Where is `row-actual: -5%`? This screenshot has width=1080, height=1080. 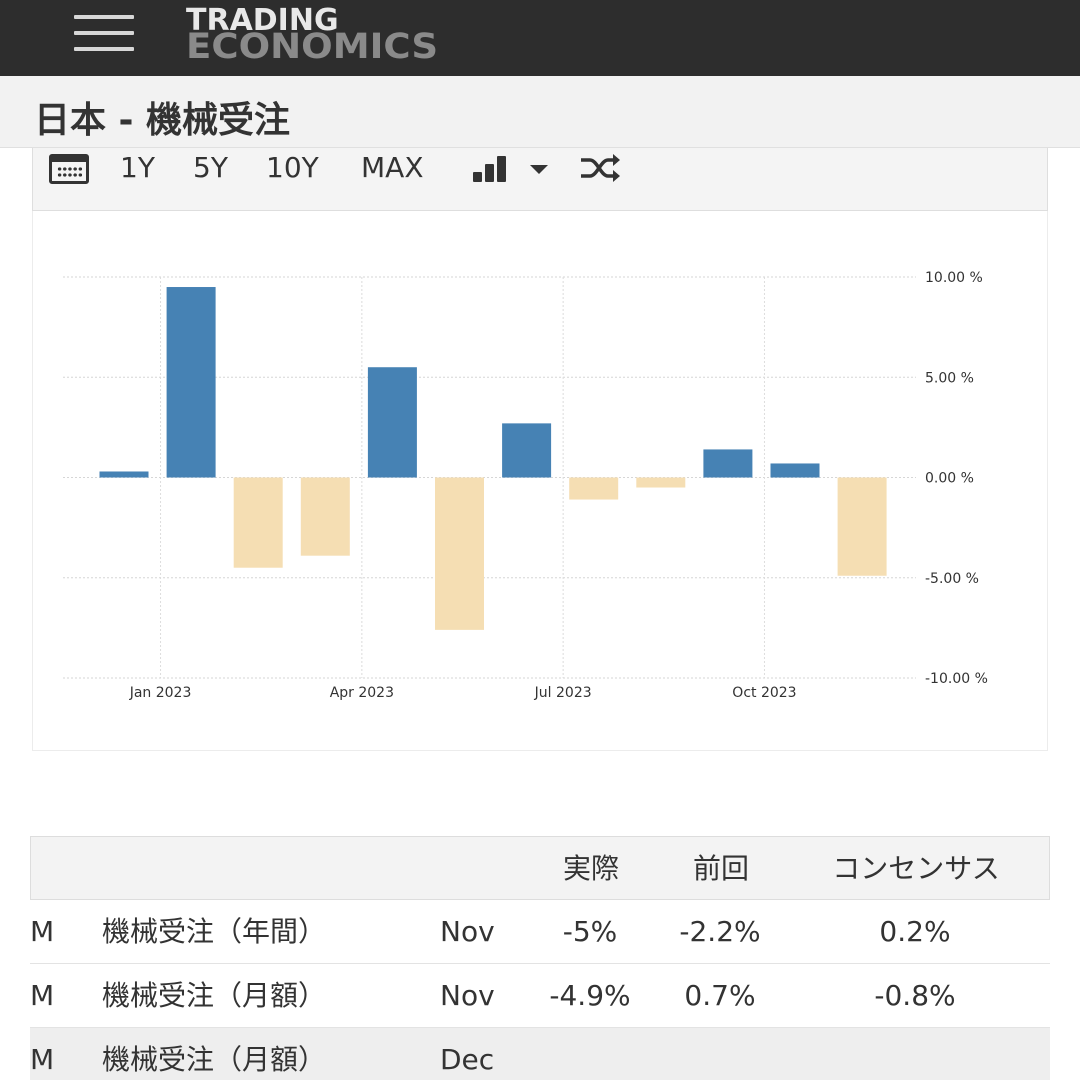 row-actual: -5% is located at coordinates (590, 931).